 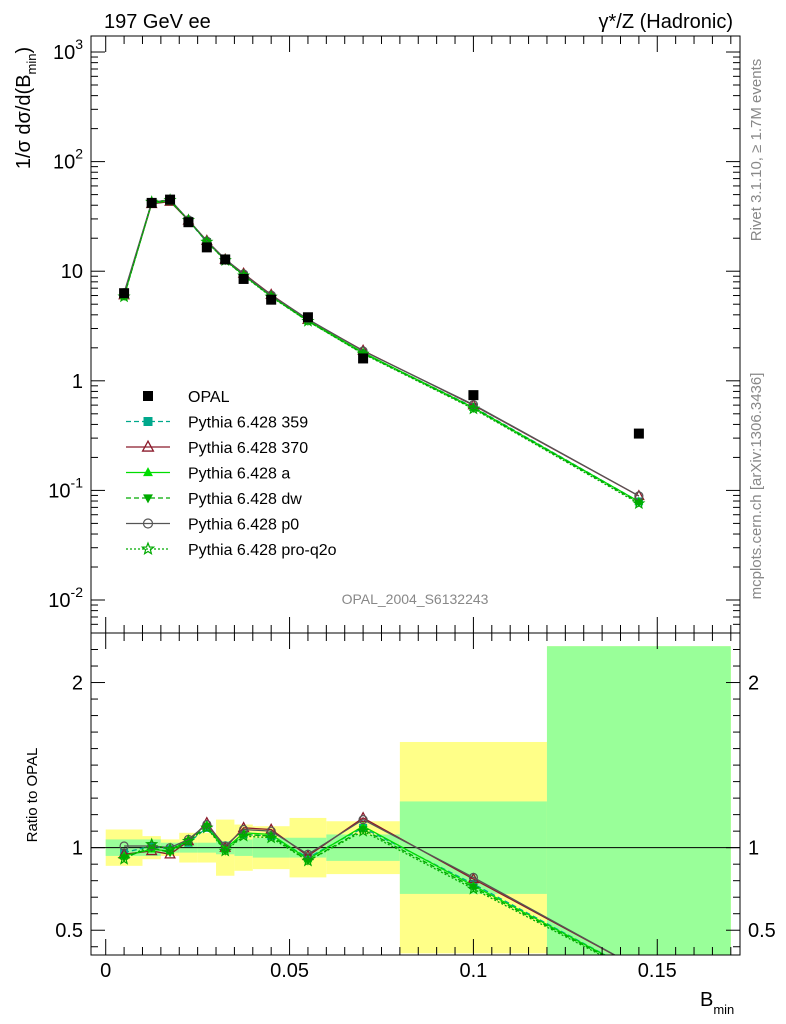 What do you see at coordinates (706, 1000) in the screenshot?
I see `x-axis-label-main: B` at bounding box center [706, 1000].